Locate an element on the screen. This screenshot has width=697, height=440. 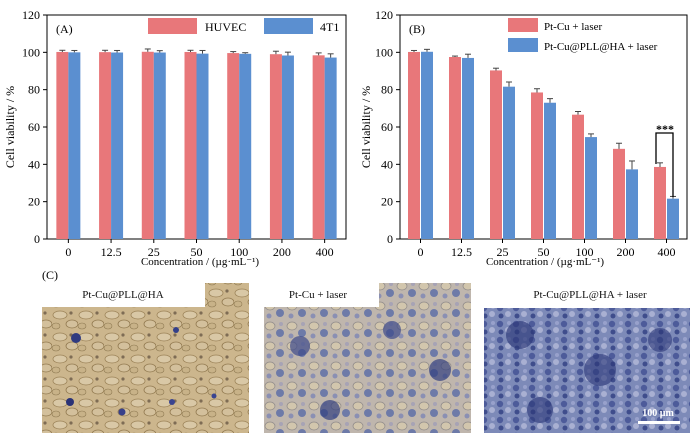
micrograph-ptcu-pll-ha-laser: Pt-Cu@PLL@HA + laser 100 µm is located at coordinates (587, 361).